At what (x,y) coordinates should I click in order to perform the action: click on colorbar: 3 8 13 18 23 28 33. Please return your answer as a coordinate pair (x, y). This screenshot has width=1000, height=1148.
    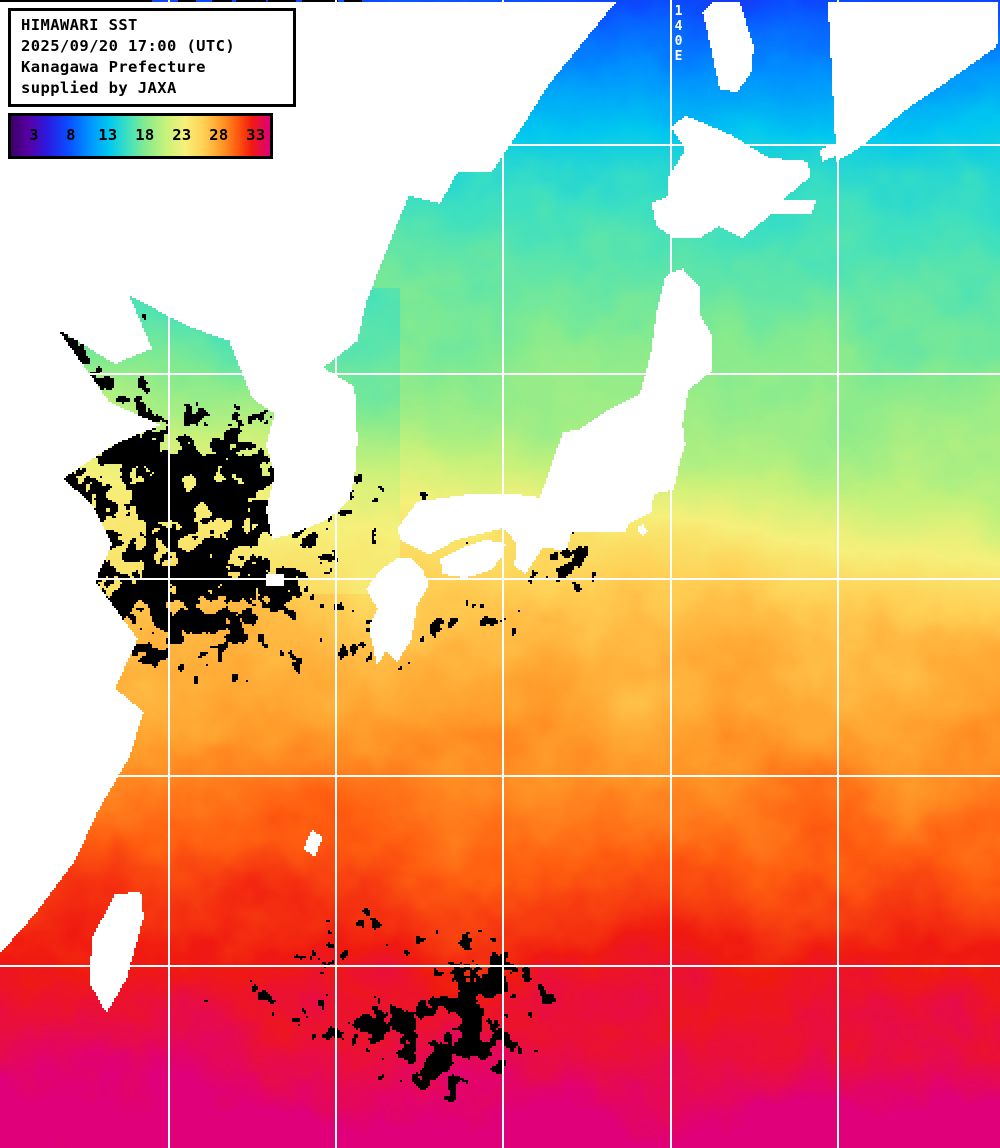
    Looking at the image, I should click on (140, 136).